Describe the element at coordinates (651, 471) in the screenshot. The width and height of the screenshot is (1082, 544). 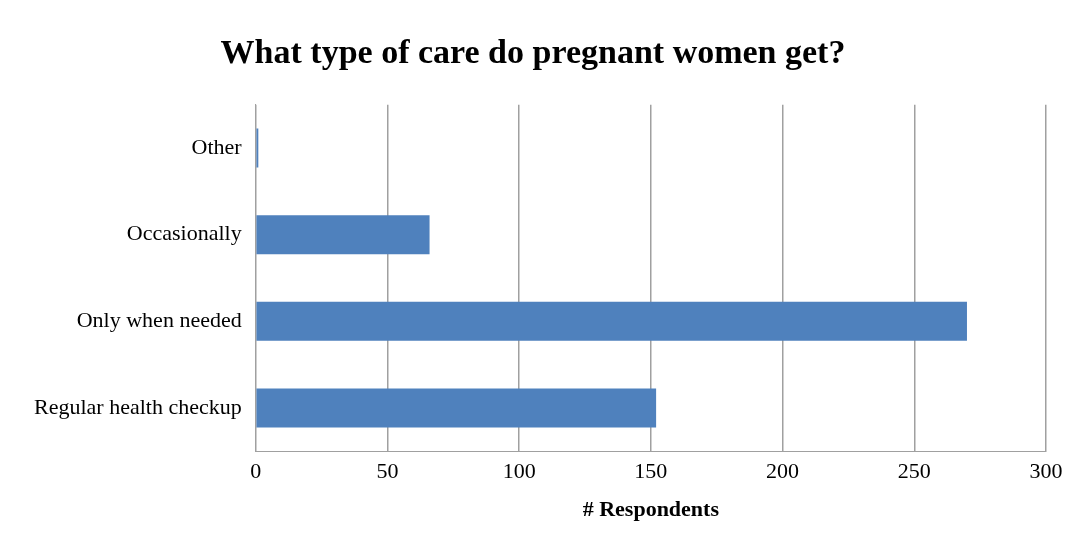
I see `x-tick-label: 150` at that location.